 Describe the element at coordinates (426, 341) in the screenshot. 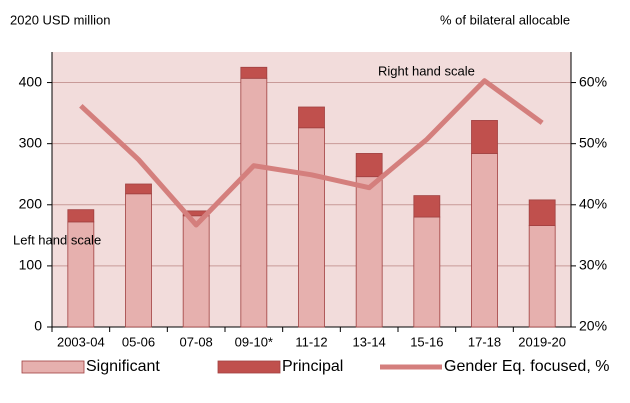

I see `x-tick-label: 15-16` at that location.